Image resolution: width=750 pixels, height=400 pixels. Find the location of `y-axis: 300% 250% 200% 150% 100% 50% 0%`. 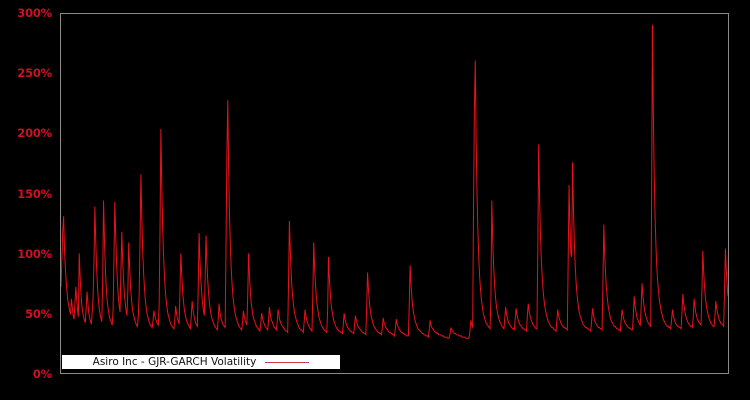

y-axis: 300% 250% 200% 150% 100% 50% 0% is located at coordinates (30, 200).